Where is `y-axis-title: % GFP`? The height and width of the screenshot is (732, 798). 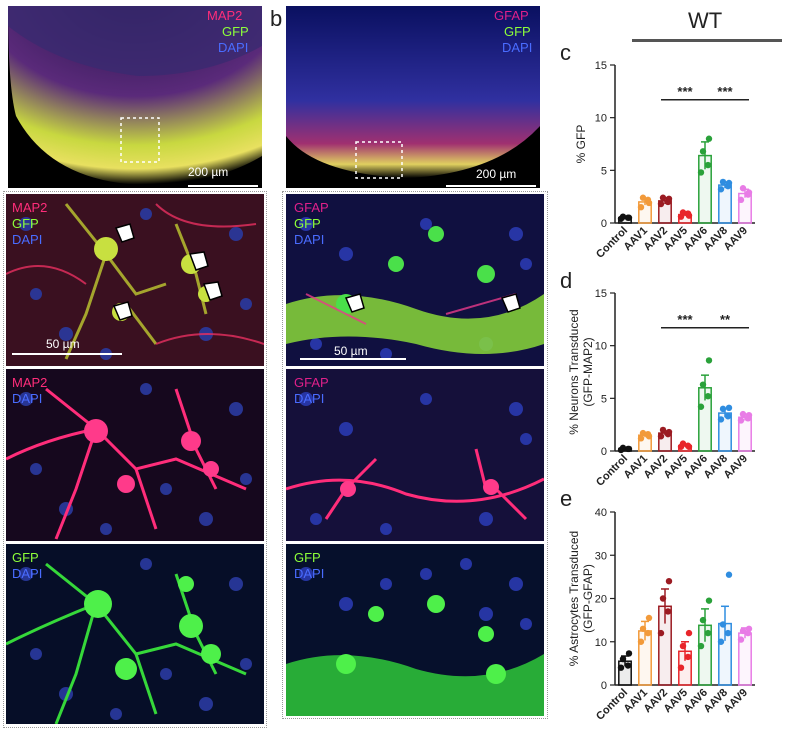
y-axis-title: % GFP is located at coordinates (581, 144).